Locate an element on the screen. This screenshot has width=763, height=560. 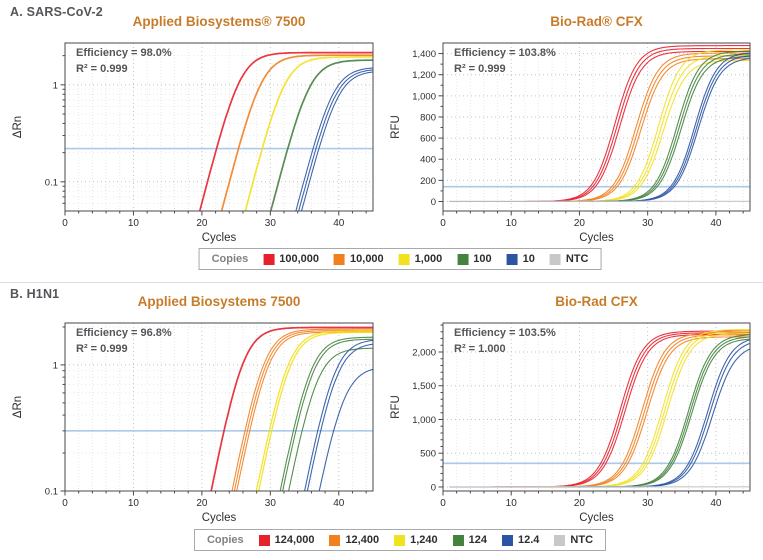
legend-item-label: 124 is located at coordinates (477, 540).